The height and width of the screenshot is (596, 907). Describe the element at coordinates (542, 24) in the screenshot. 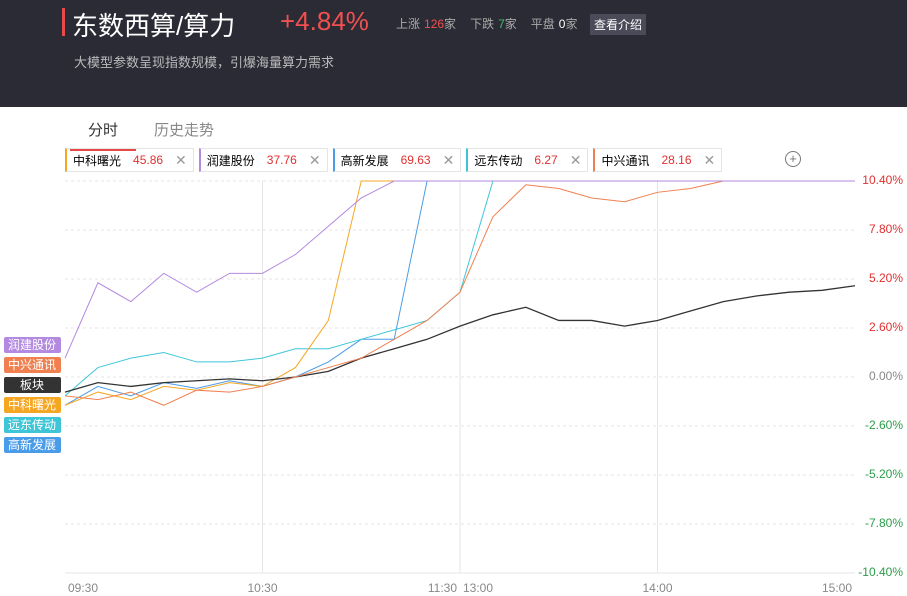

I see `stat-label: 平盘` at that location.